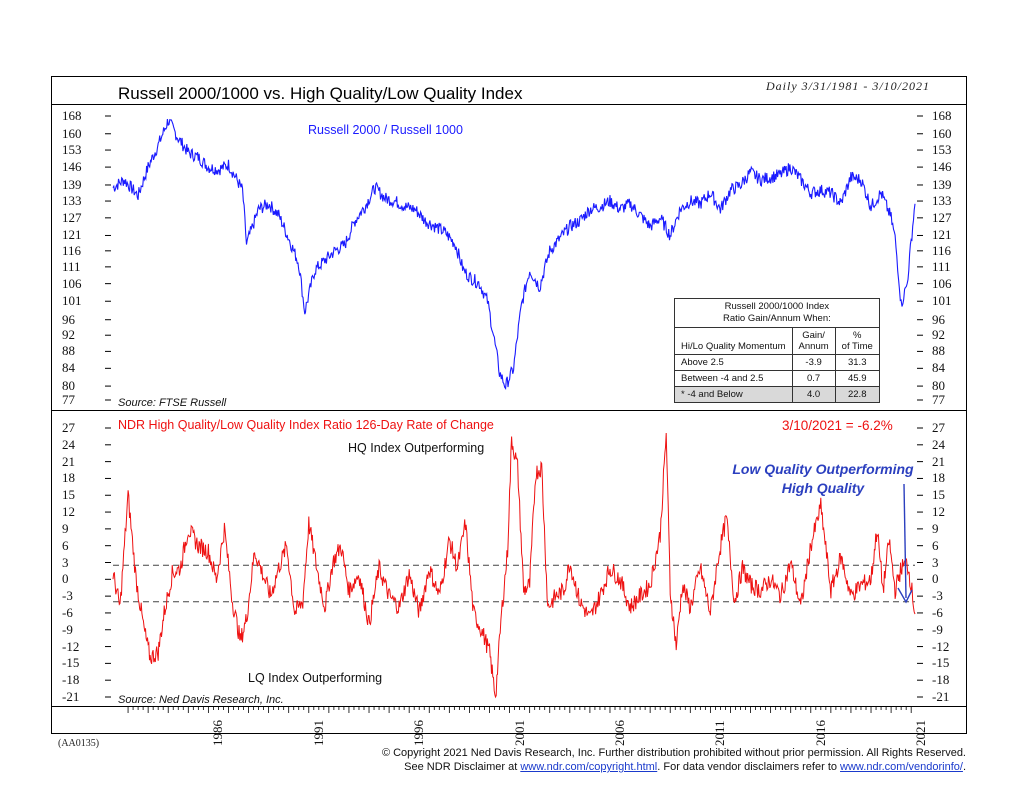 This screenshot has width=1024, height=791. Describe the element at coordinates (937, 629) in the screenshot. I see `y-tick-label: -9` at that location.